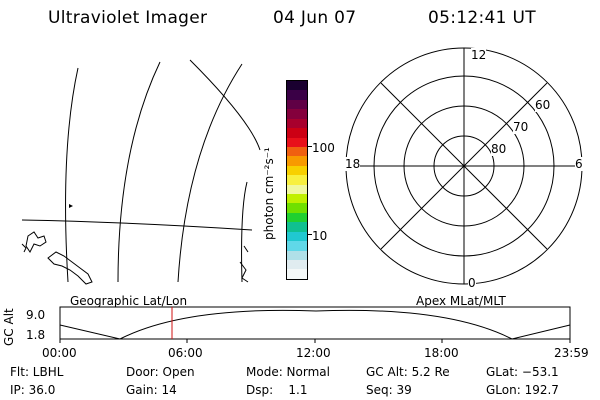  What do you see at coordinates (353, 164) in the screenshot?
I see `mlt-label-18: 18` at bounding box center [353, 164].